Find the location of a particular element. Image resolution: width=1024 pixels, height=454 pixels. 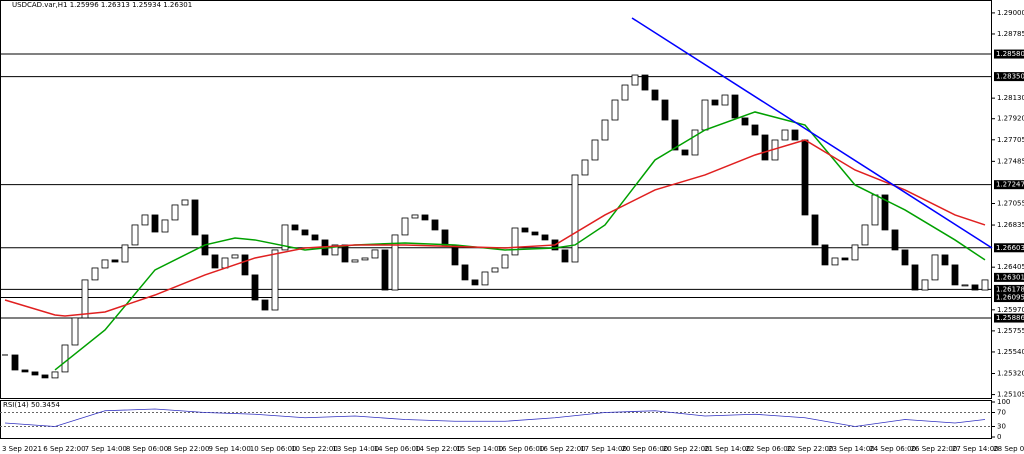

x-tick-label: 8 Sep 06:00 is located at coordinates (147, 449).